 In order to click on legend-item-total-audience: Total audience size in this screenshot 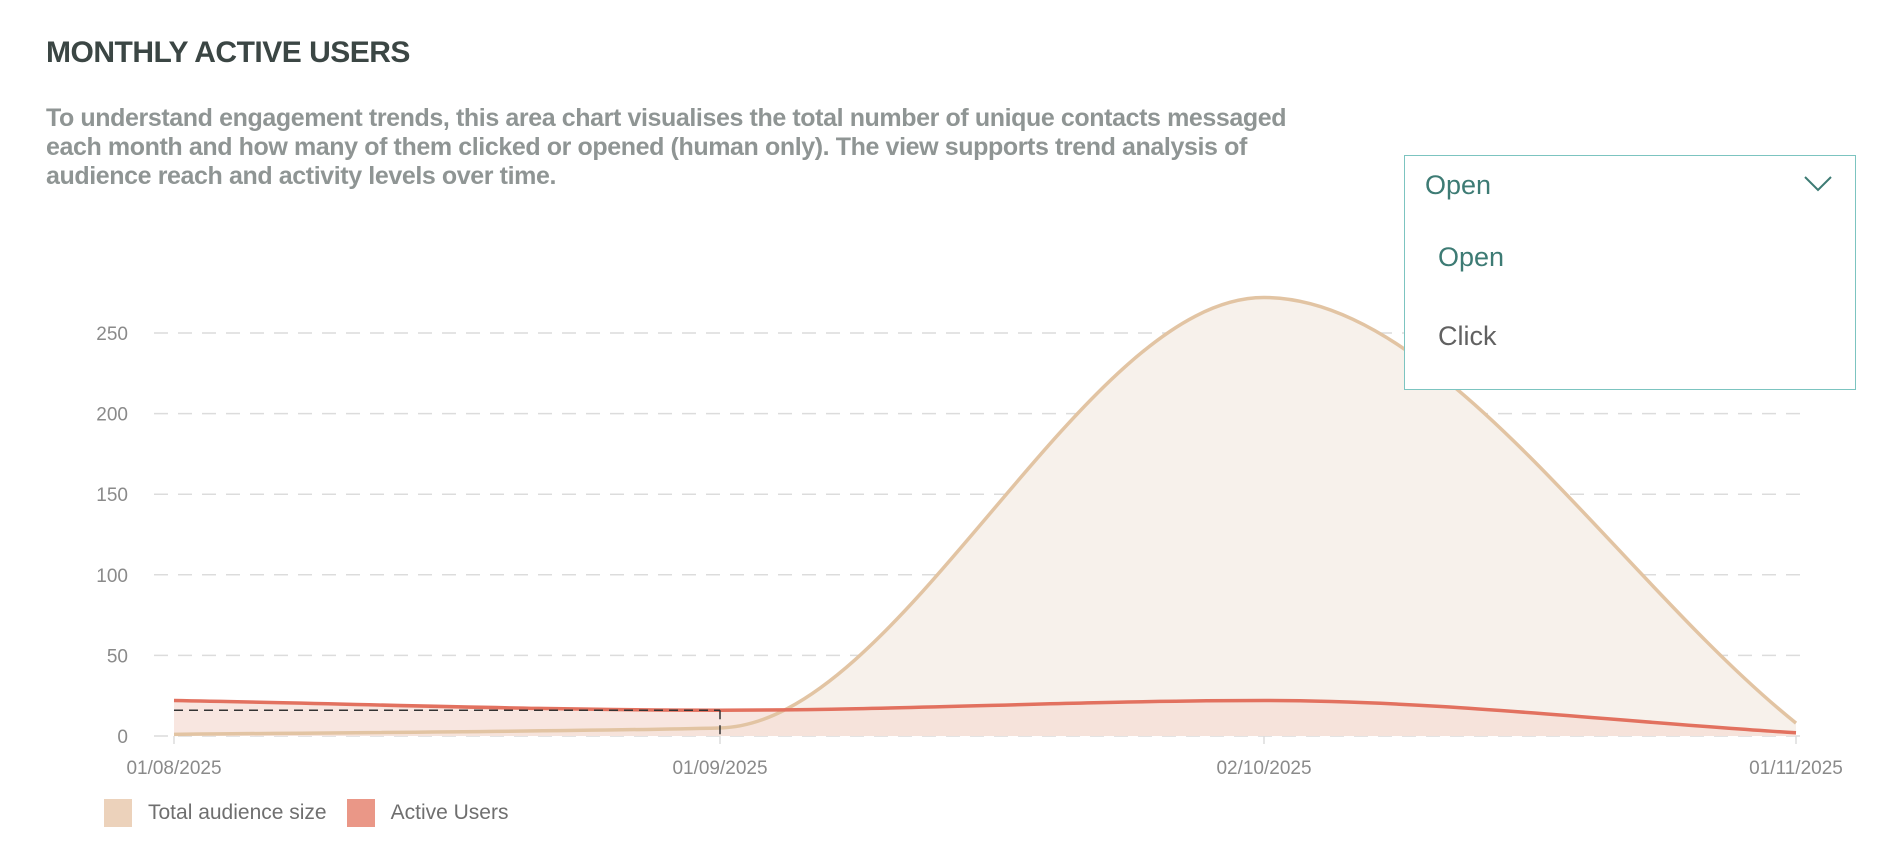, I will do `click(215, 813)`.